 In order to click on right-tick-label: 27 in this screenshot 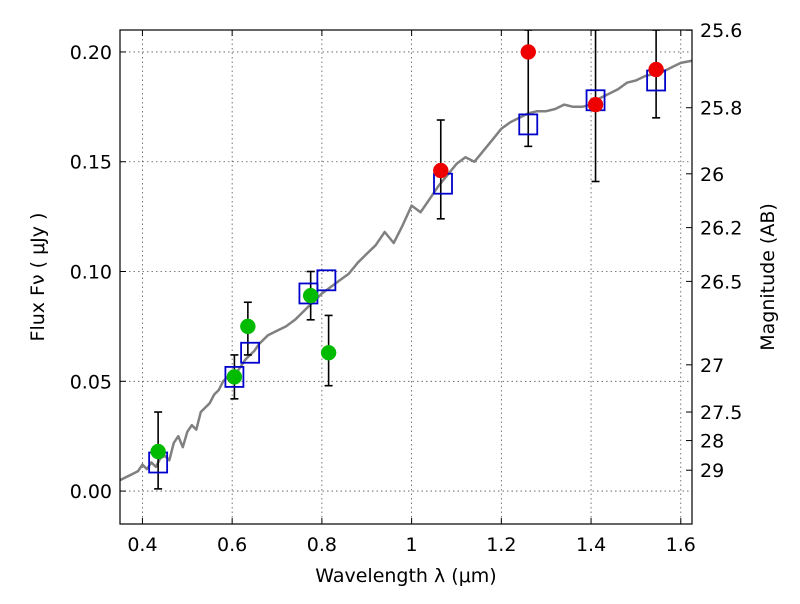, I will do `click(712, 366)`.